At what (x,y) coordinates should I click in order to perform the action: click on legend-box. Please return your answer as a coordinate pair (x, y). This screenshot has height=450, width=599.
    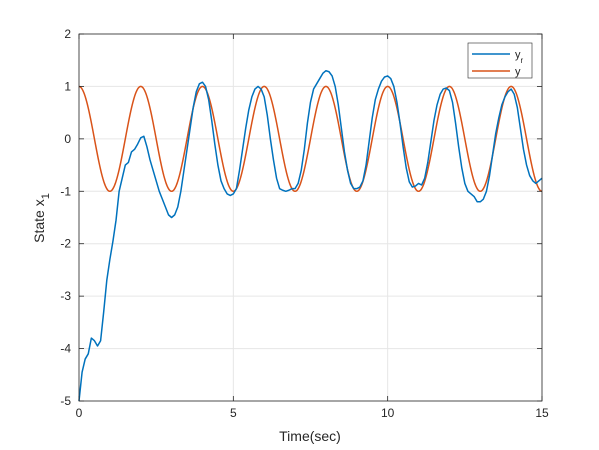
    Looking at the image, I should click on (500, 60).